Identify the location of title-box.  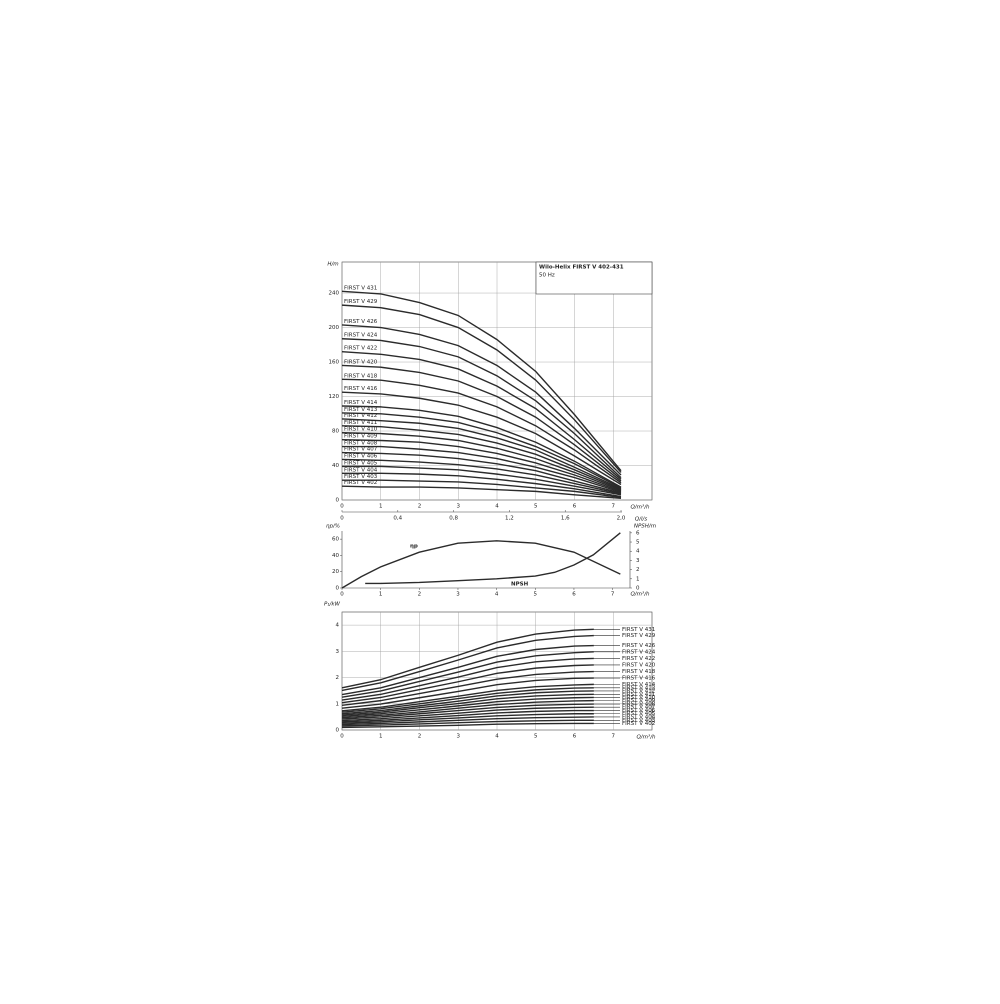
(594, 278).